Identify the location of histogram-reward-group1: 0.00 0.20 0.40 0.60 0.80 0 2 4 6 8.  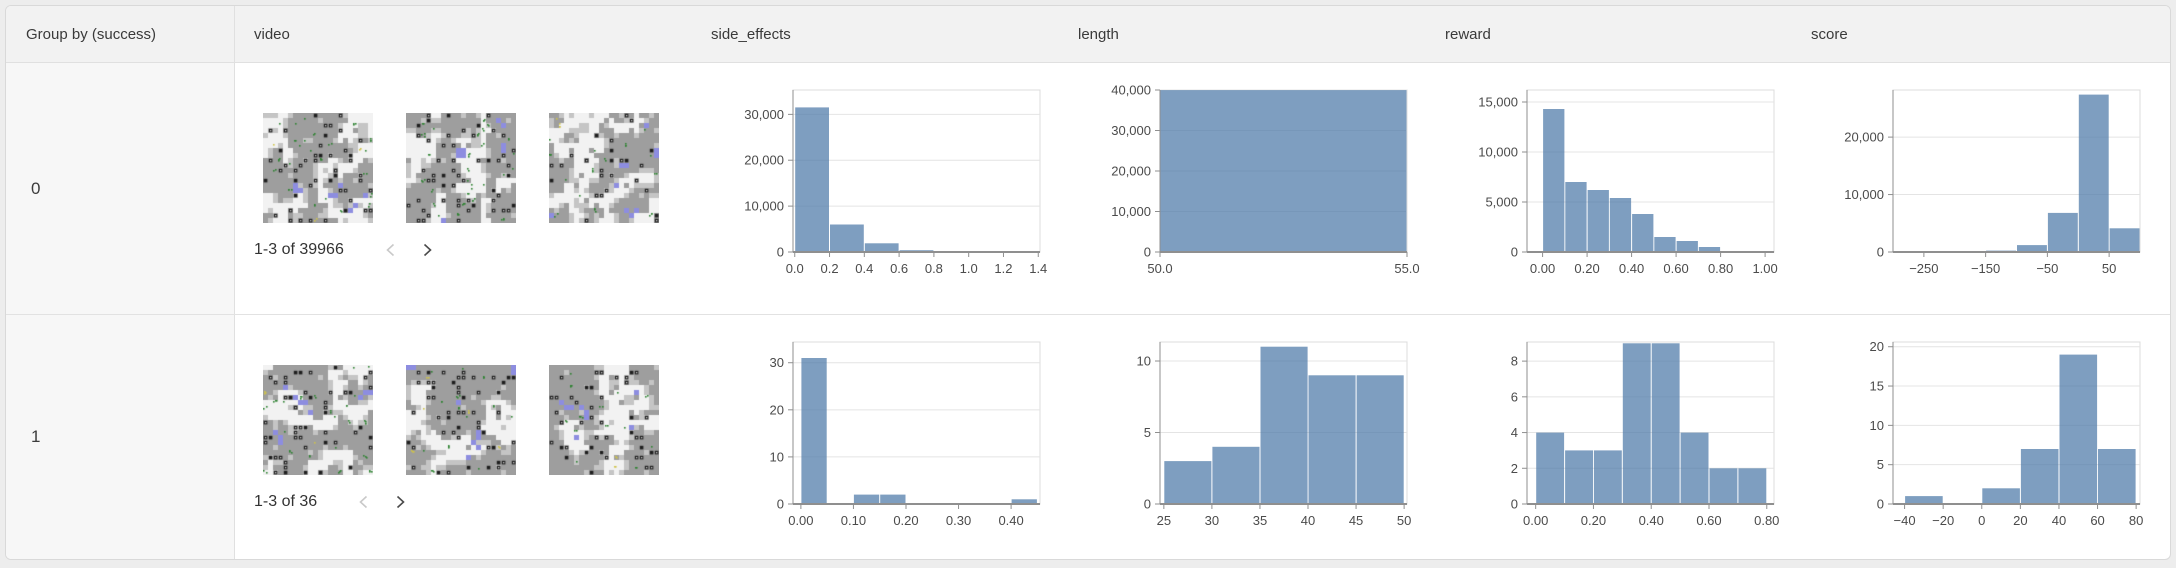
(1618, 437).